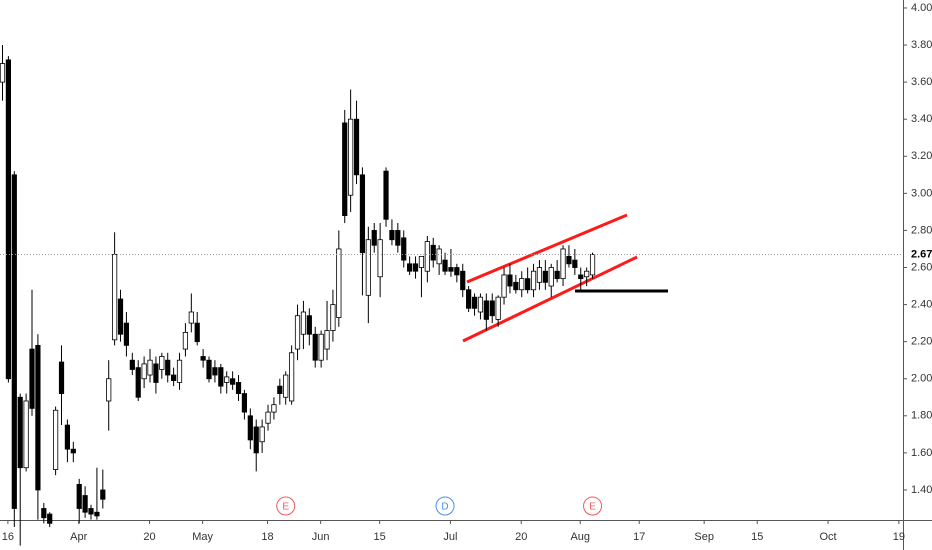 Image resolution: width=932 pixels, height=550 pixels. I want to click on x-tick-label: Jun, so click(321, 537).